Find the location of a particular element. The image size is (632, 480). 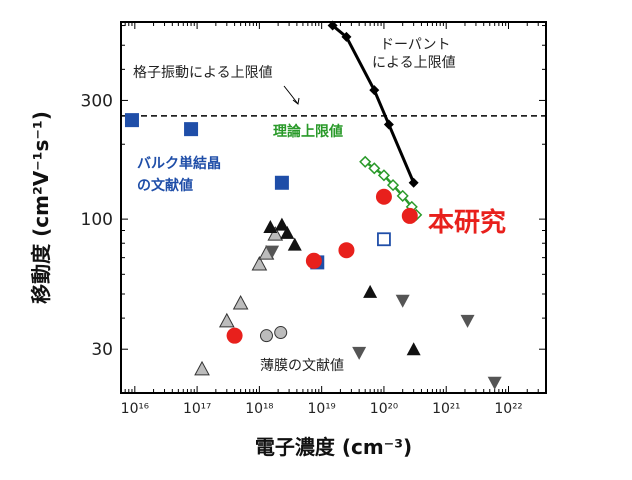

dopant-label-line2: による上限値 is located at coordinates (414, 63).